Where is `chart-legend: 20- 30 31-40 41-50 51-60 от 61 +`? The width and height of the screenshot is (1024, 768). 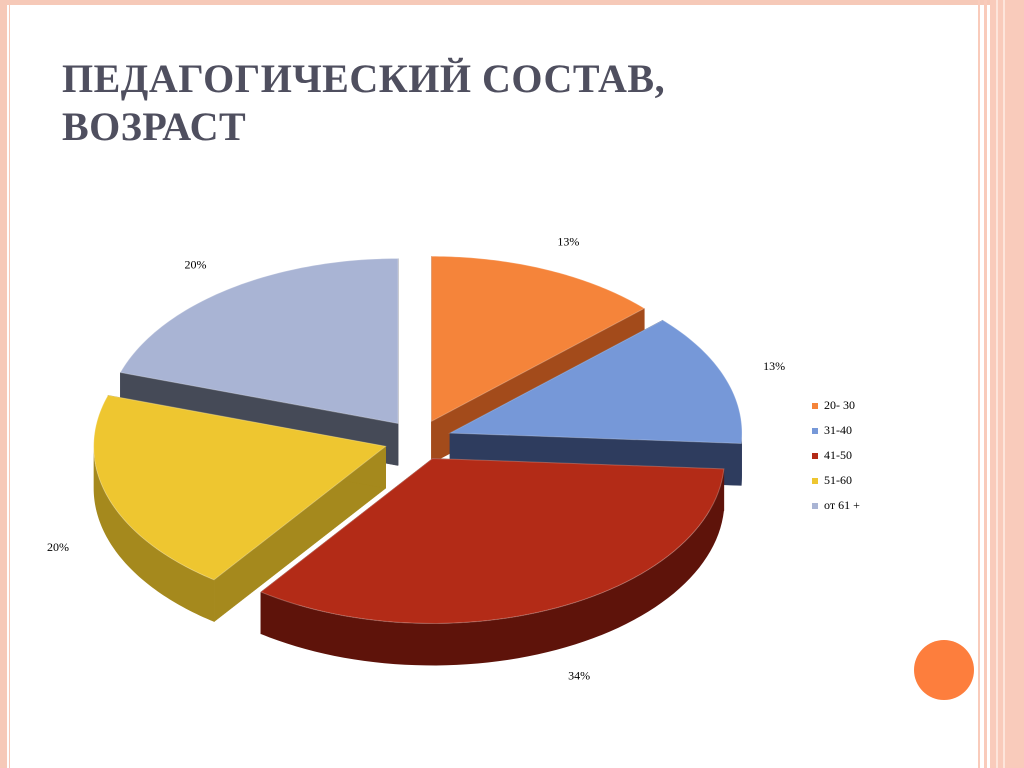 chart-legend: 20- 30 31-40 41-50 51-60 от 61 + is located at coordinates (836, 455).